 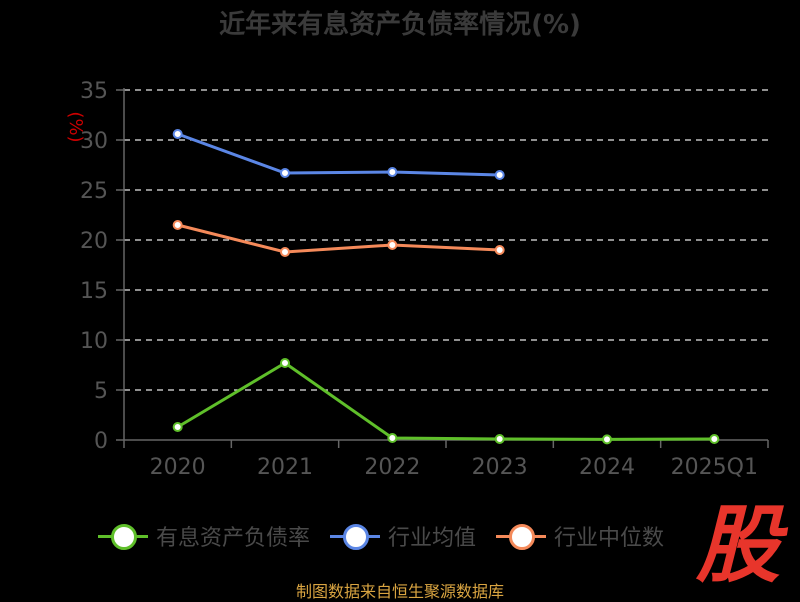 What do you see at coordinates (101, 441) in the screenshot?
I see `y-tick-label: 0` at bounding box center [101, 441].